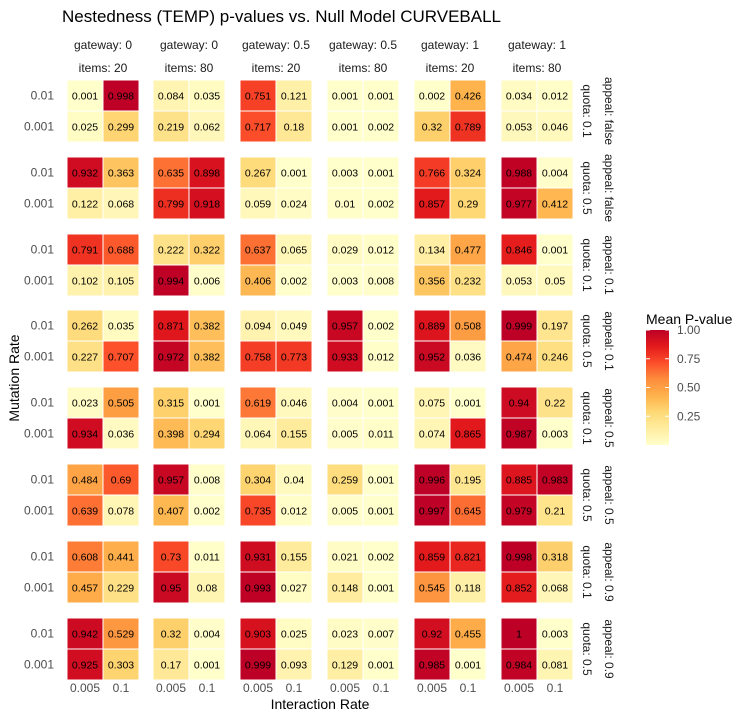  I want to click on cell-value-label: 0.987, so click(519, 435).